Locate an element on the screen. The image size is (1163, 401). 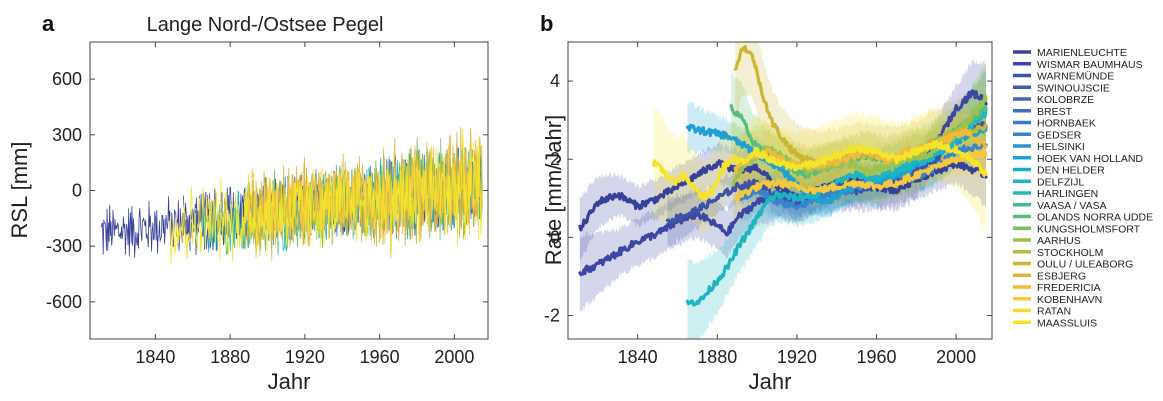
legend-label: WISMAR BAUMHAUS is located at coordinates (1090, 65).